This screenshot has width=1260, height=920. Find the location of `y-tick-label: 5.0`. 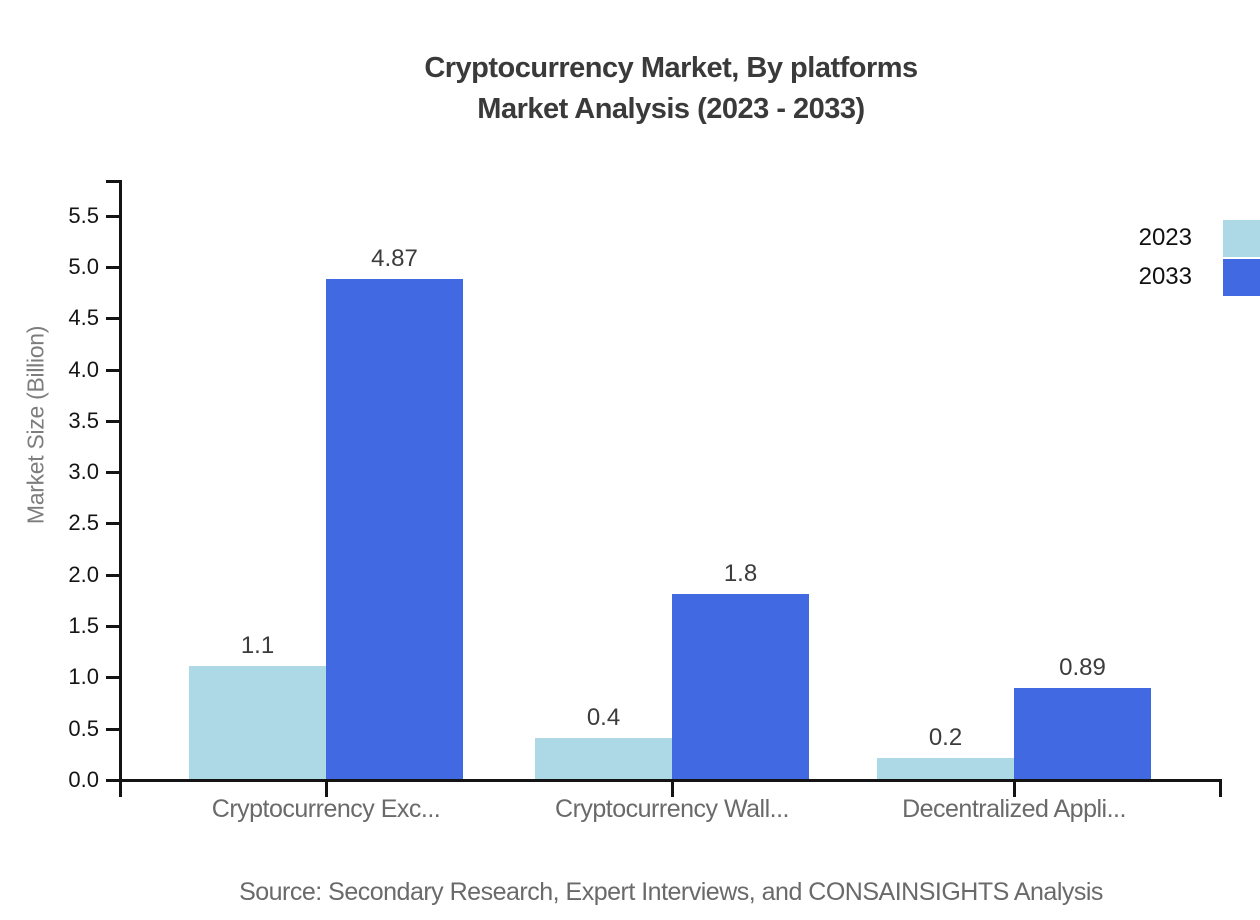

y-tick-label: 5.0 is located at coordinates (83, 266).